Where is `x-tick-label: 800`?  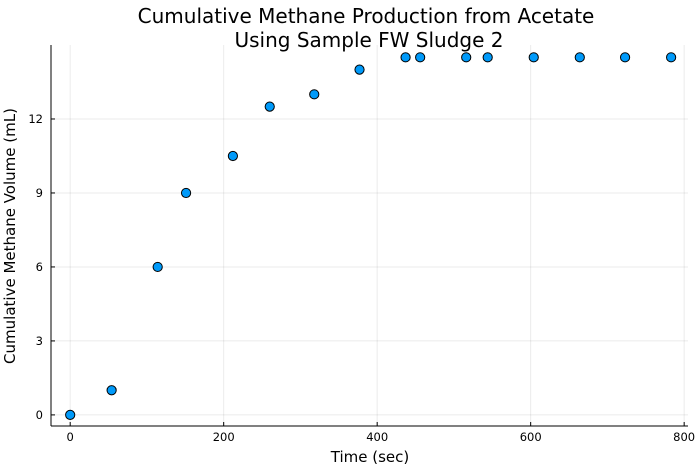
x-tick-label: 800 is located at coordinates (684, 437).